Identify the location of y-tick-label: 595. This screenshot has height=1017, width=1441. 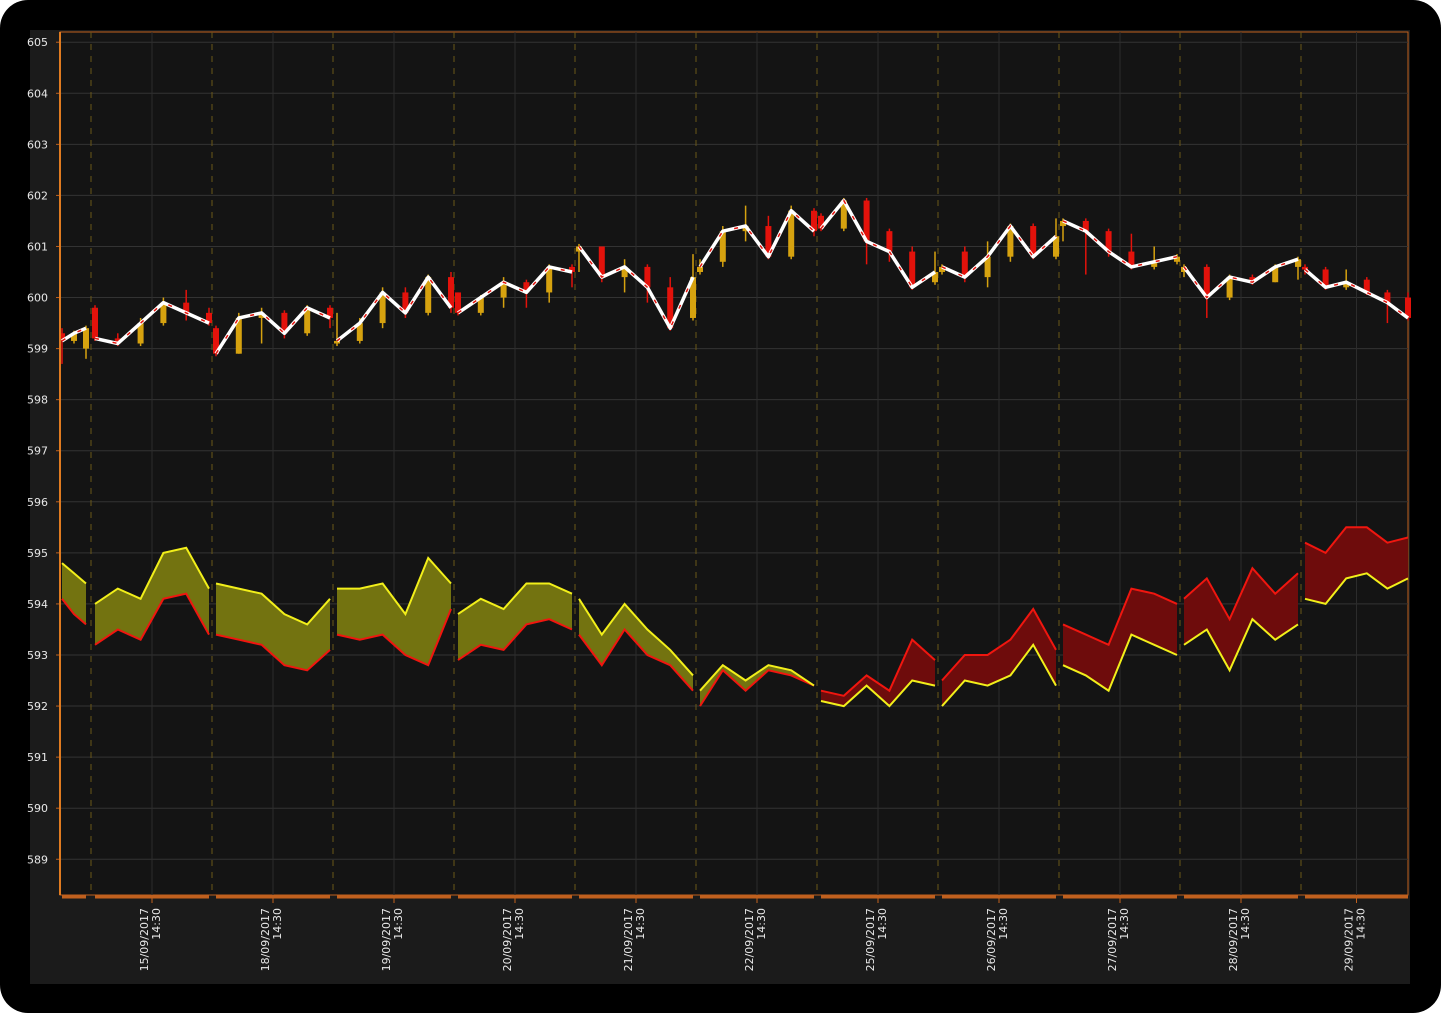
(37, 553).